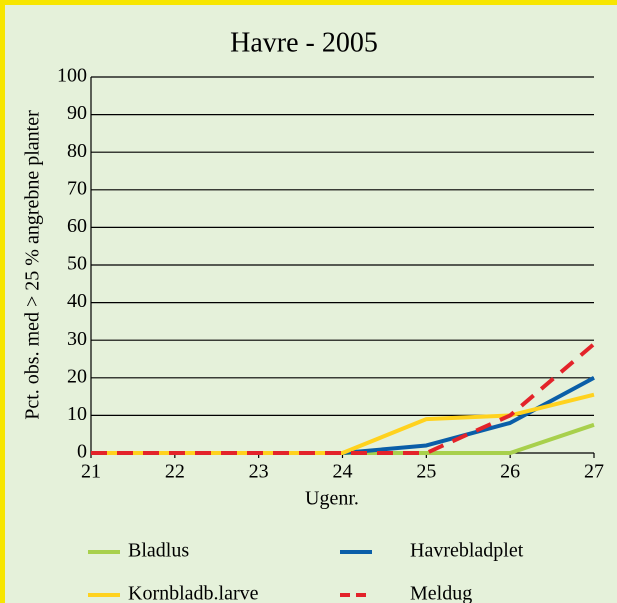 The image size is (617, 603). What do you see at coordinates (77, 264) in the screenshot?
I see `y-tick-label: 50` at bounding box center [77, 264].